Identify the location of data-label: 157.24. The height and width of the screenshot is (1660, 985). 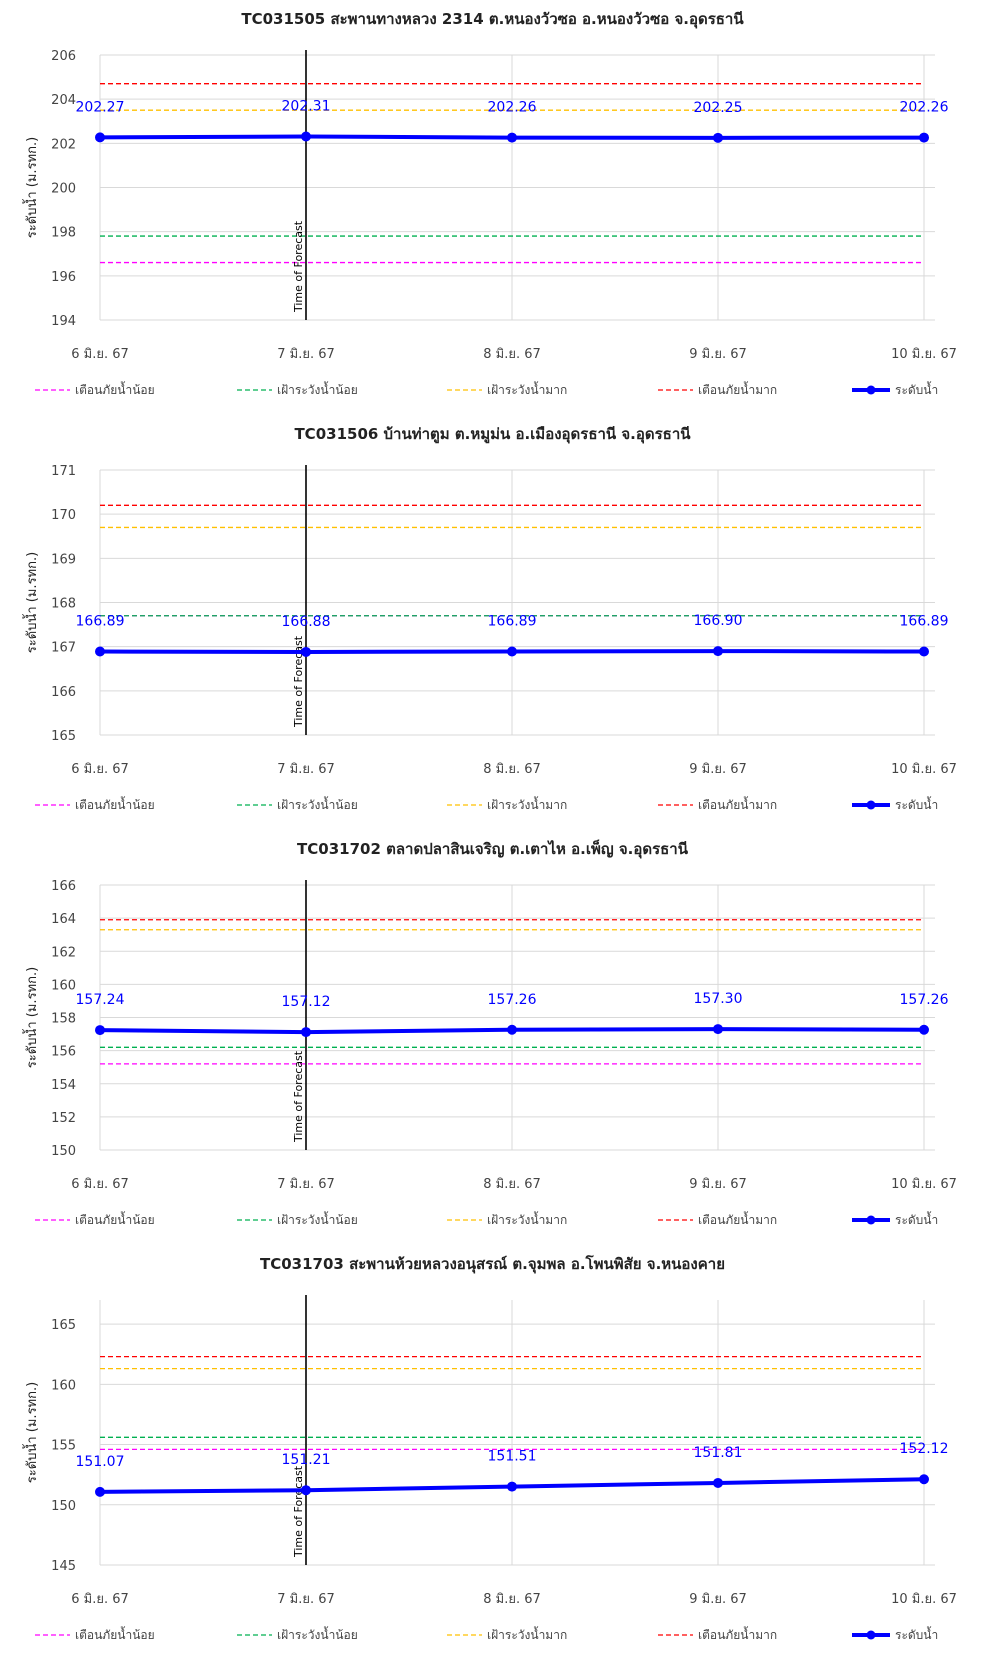
(100, 1000).